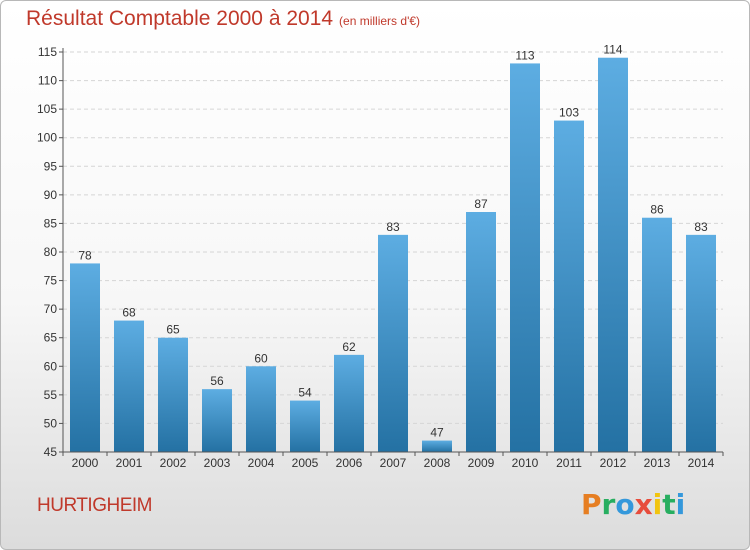 The height and width of the screenshot is (550, 750). What do you see at coordinates (129, 386) in the screenshot?
I see `bar-2001` at bounding box center [129, 386].